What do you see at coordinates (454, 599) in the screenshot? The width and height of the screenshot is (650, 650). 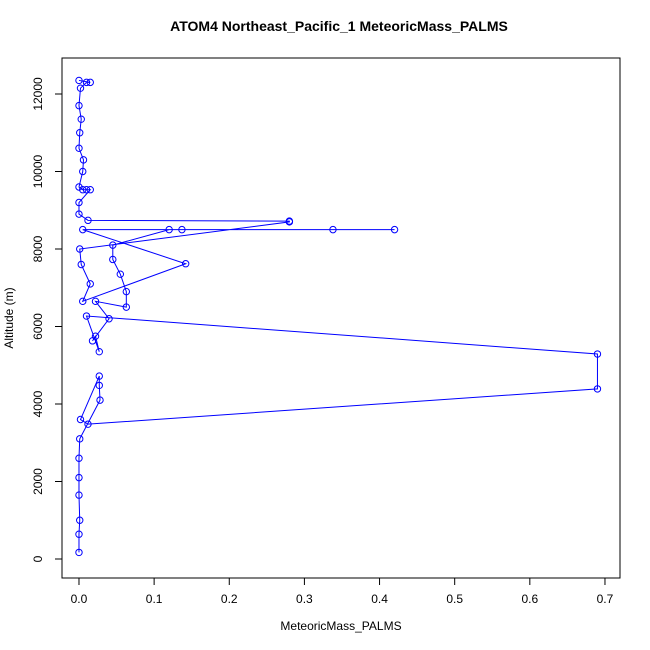 I see `x-tick-label: 0.5` at bounding box center [454, 599].